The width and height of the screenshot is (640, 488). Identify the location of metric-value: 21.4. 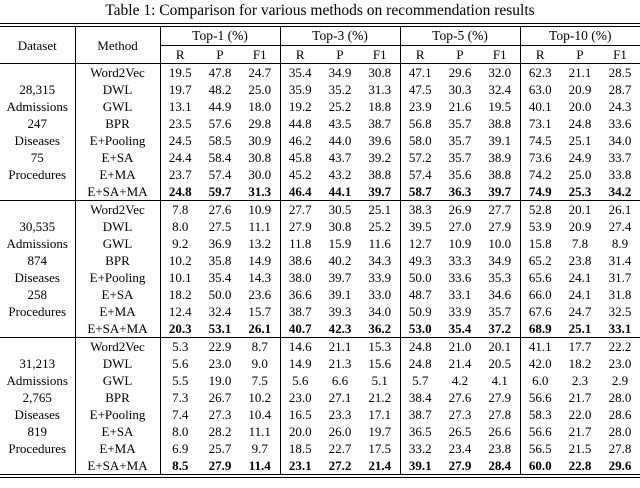
(380, 465).